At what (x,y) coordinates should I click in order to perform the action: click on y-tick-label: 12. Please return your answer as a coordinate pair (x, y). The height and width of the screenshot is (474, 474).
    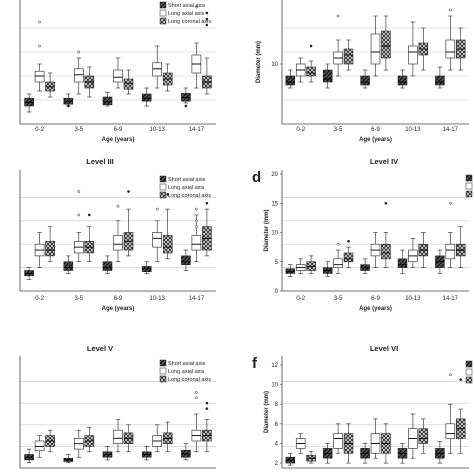
    Looking at the image, I should click on (274, 366).